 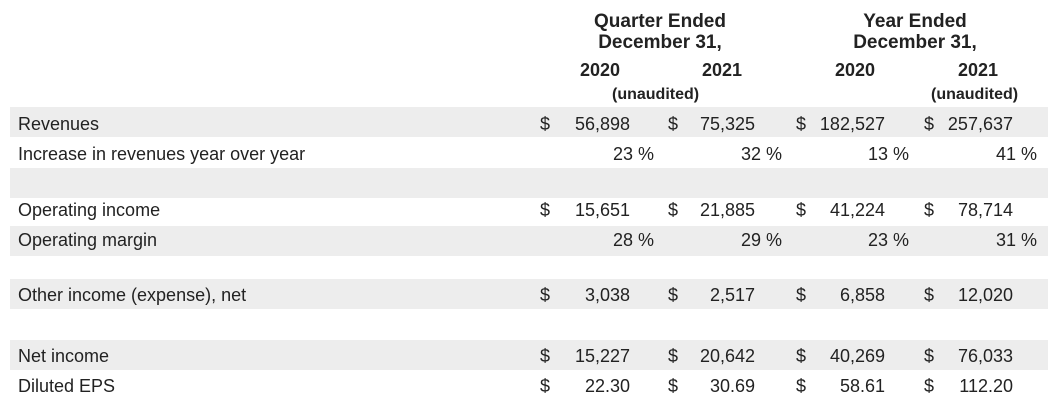 I want to click on year-ended-title: Year Ended, so click(x=915, y=21).